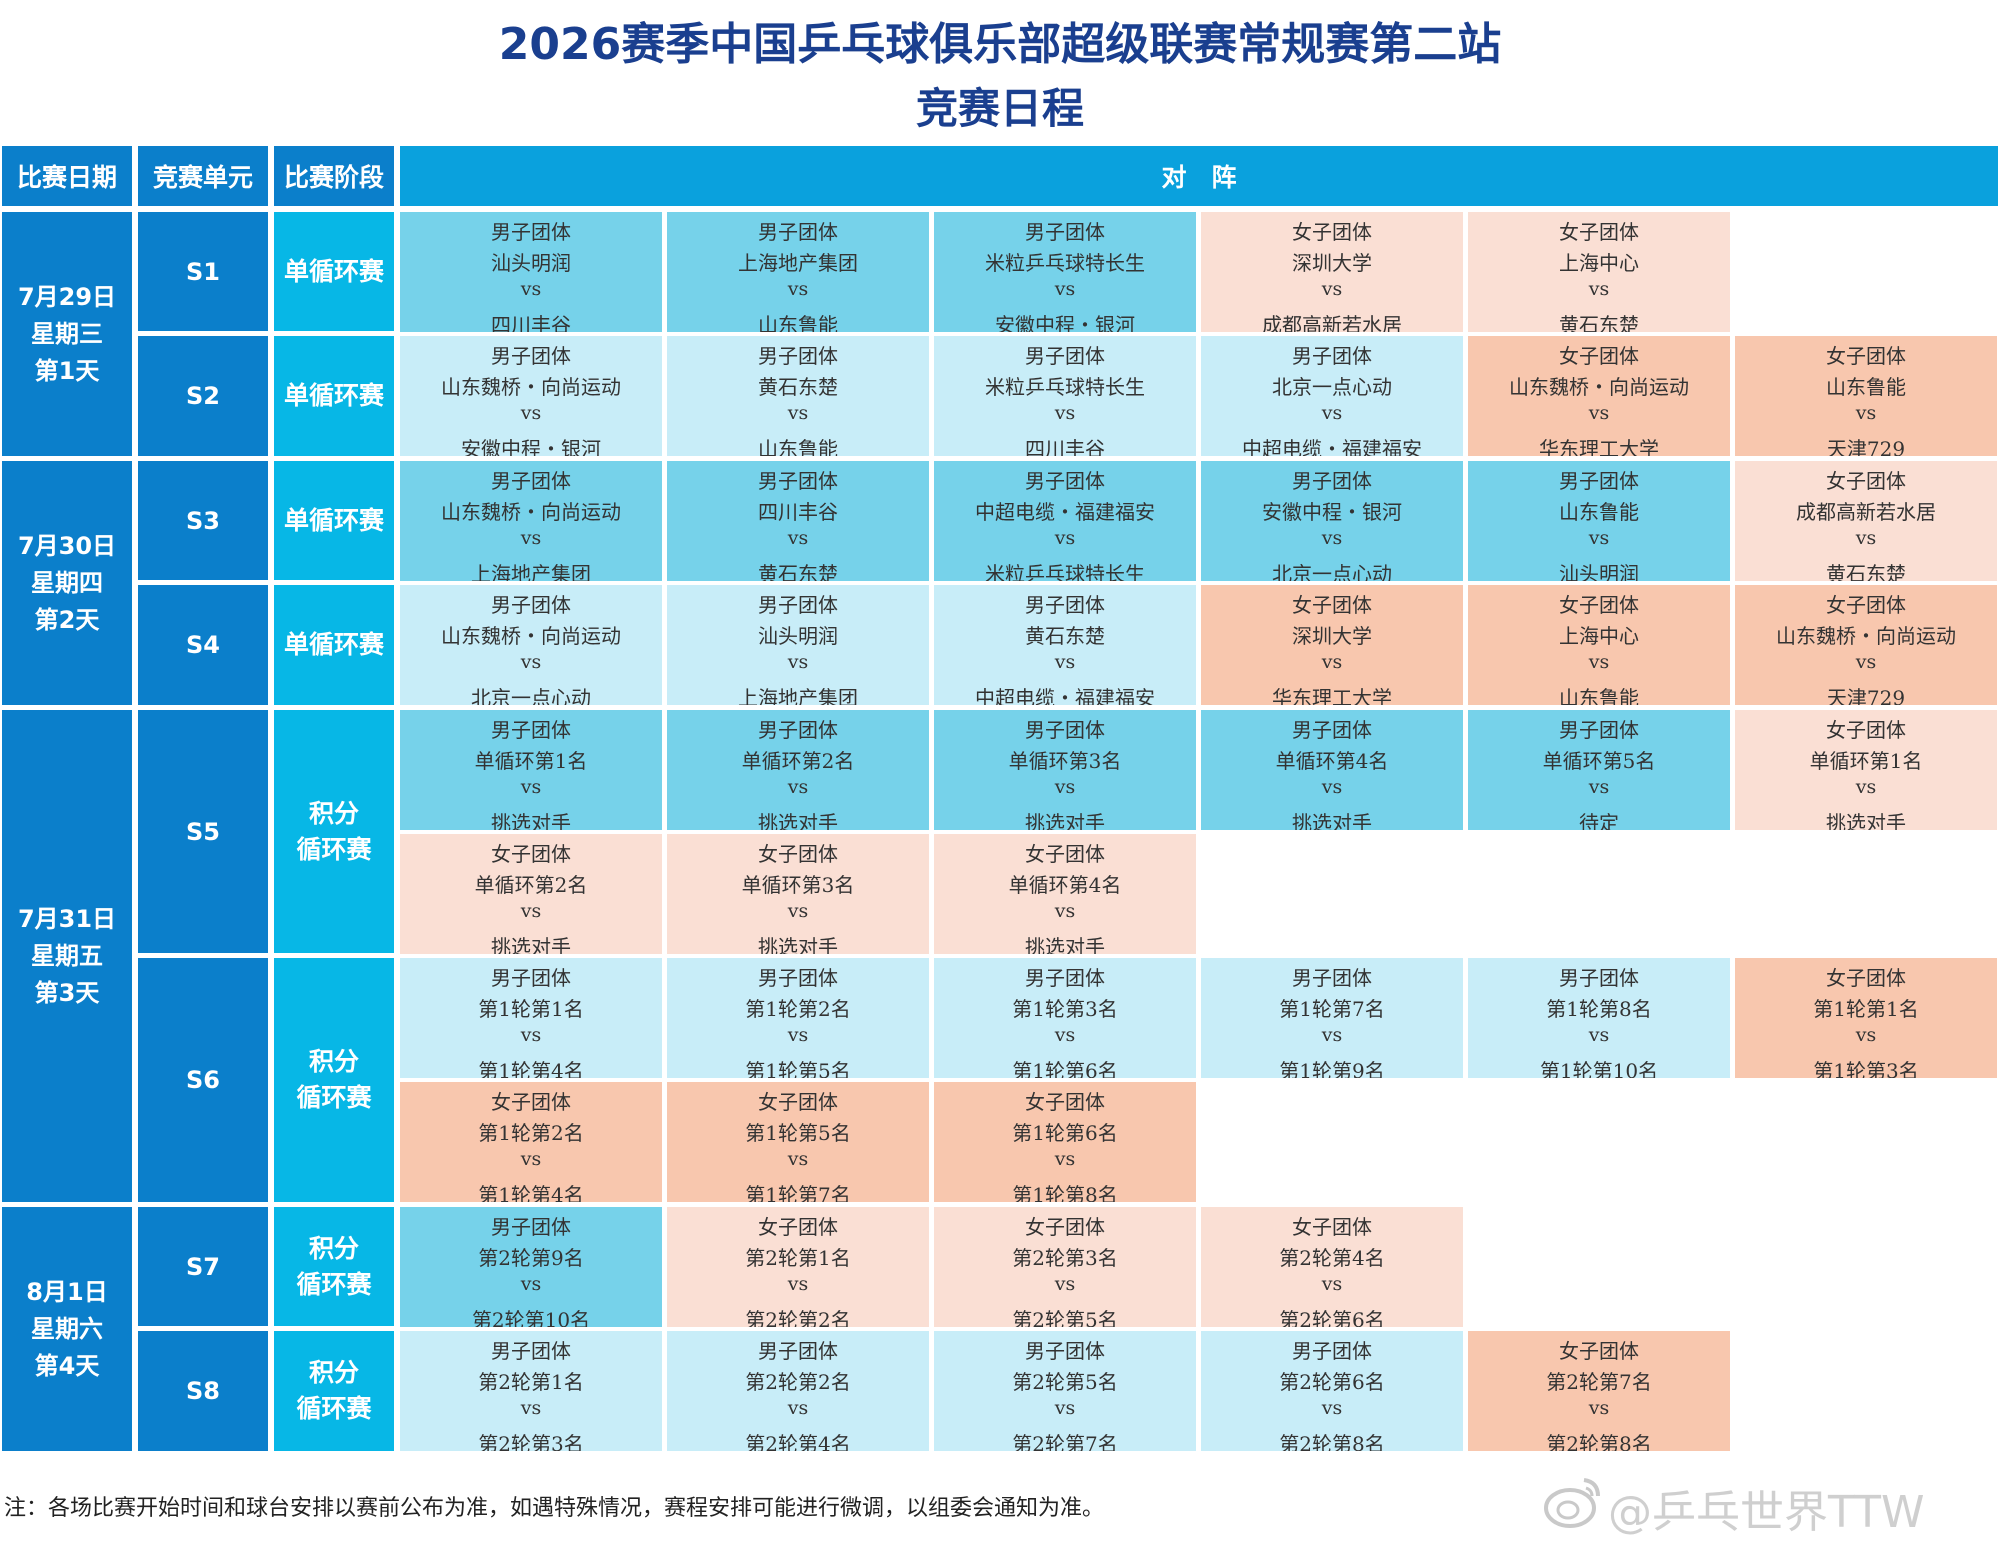 This screenshot has height=1549, width=2000. What do you see at coordinates (798, 1317) in the screenshot?
I see `team-b: 第2轮第2名` at bounding box center [798, 1317].